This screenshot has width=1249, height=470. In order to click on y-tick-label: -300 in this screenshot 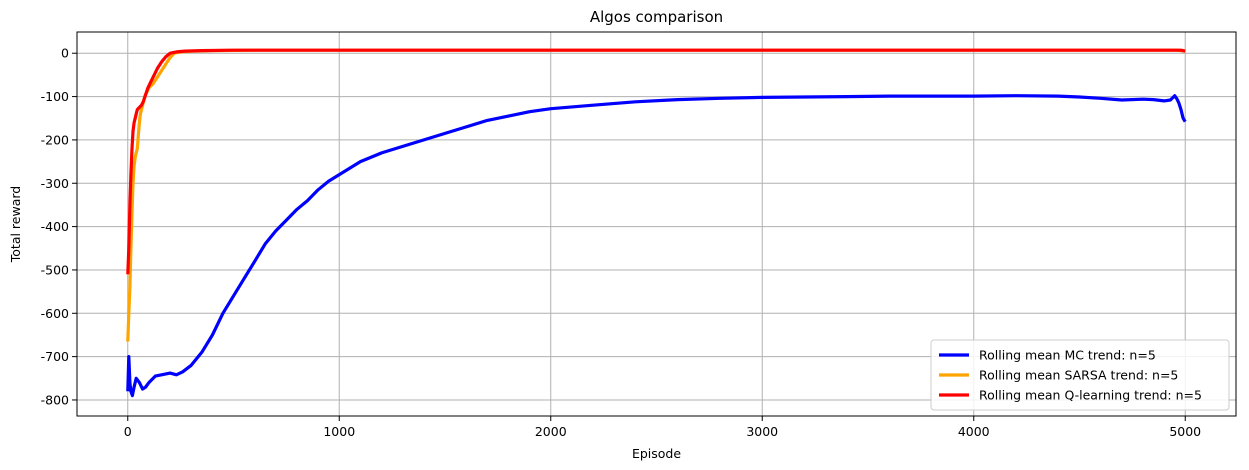, I will do `click(55, 183)`.